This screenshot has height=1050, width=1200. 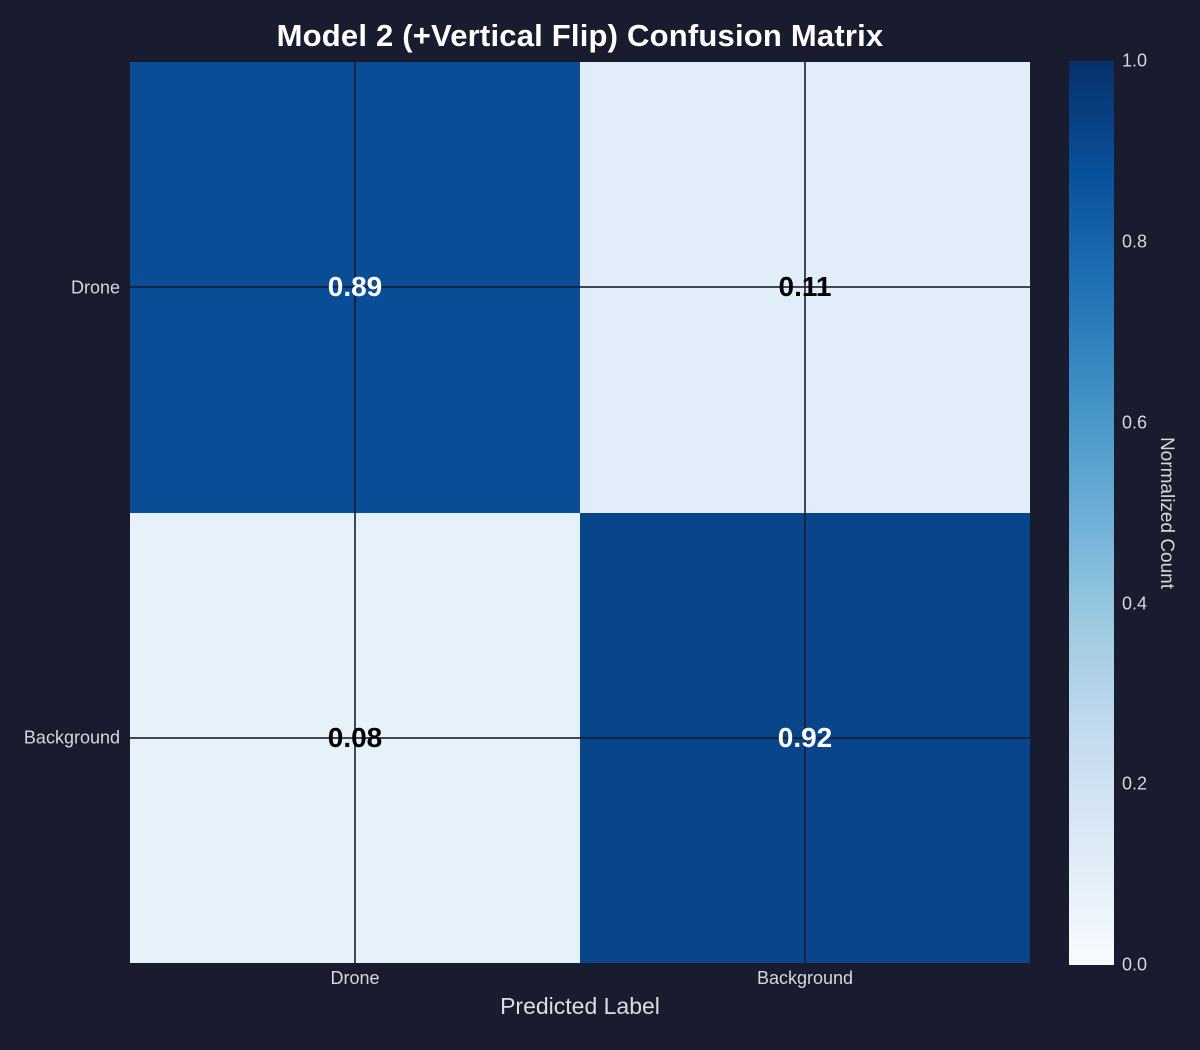 What do you see at coordinates (1135, 422) in the screenshot?
I see `colorbar-tick: 0.6` at bounding box center [1135, 422].